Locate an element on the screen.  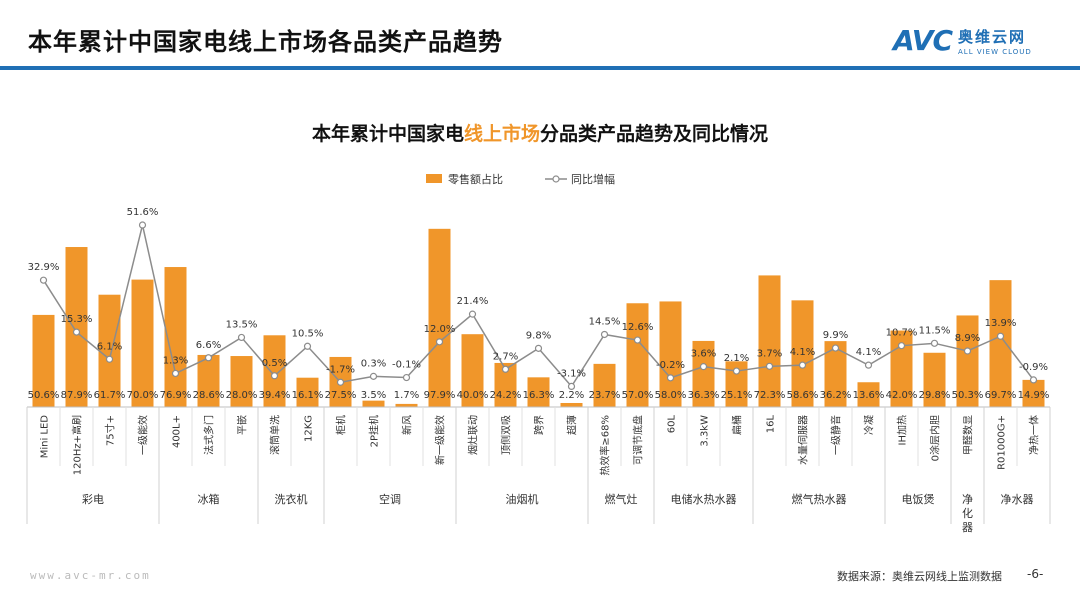
category-tick-label: 3.3kW is located at coordinates (705, 431).